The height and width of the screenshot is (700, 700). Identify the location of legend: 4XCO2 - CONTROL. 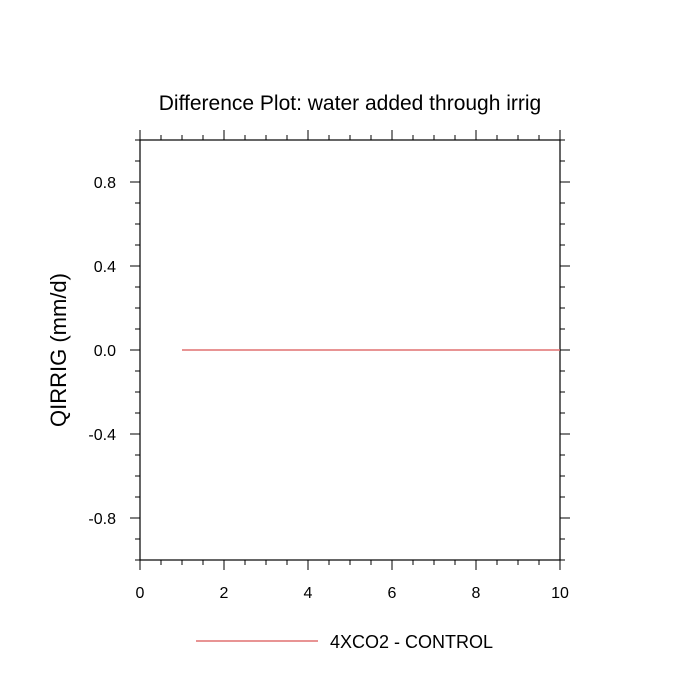
(344, 642).